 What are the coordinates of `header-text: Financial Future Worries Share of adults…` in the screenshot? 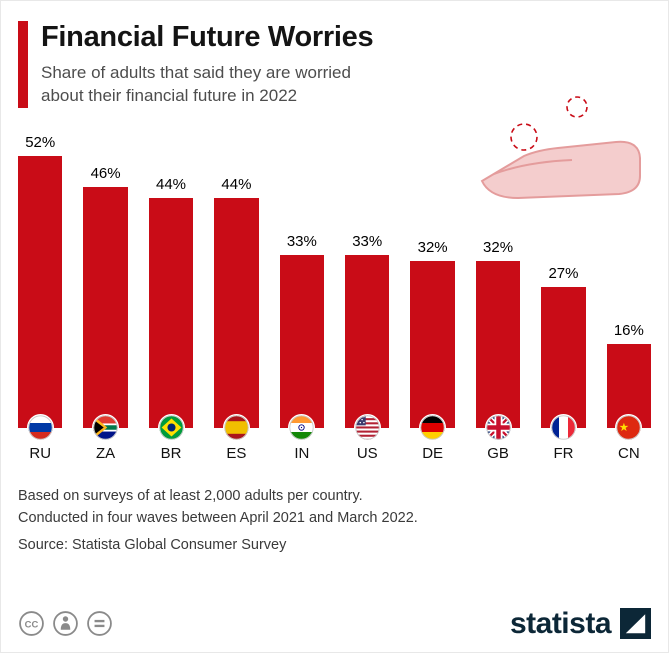 It's located at (207, 64).